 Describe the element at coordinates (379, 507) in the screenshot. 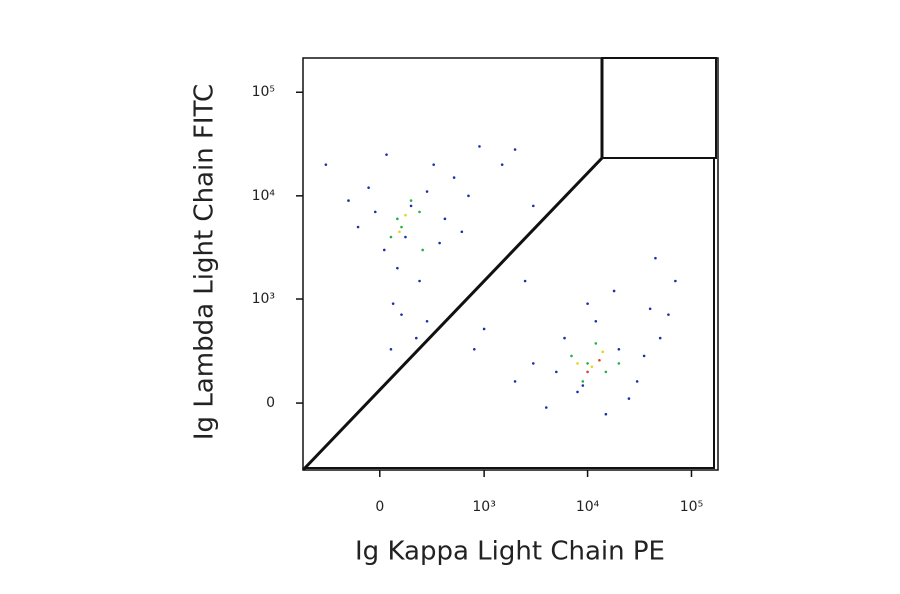

I see `x-tick-label: 0` at that location.